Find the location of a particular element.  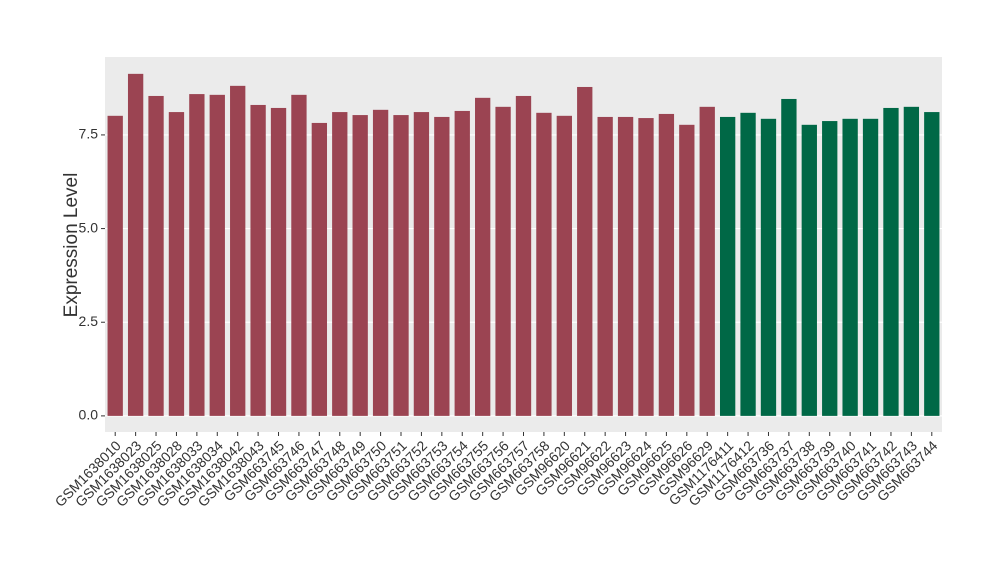

y-tick-label: 5.0 is located at coordinates (89, 227).